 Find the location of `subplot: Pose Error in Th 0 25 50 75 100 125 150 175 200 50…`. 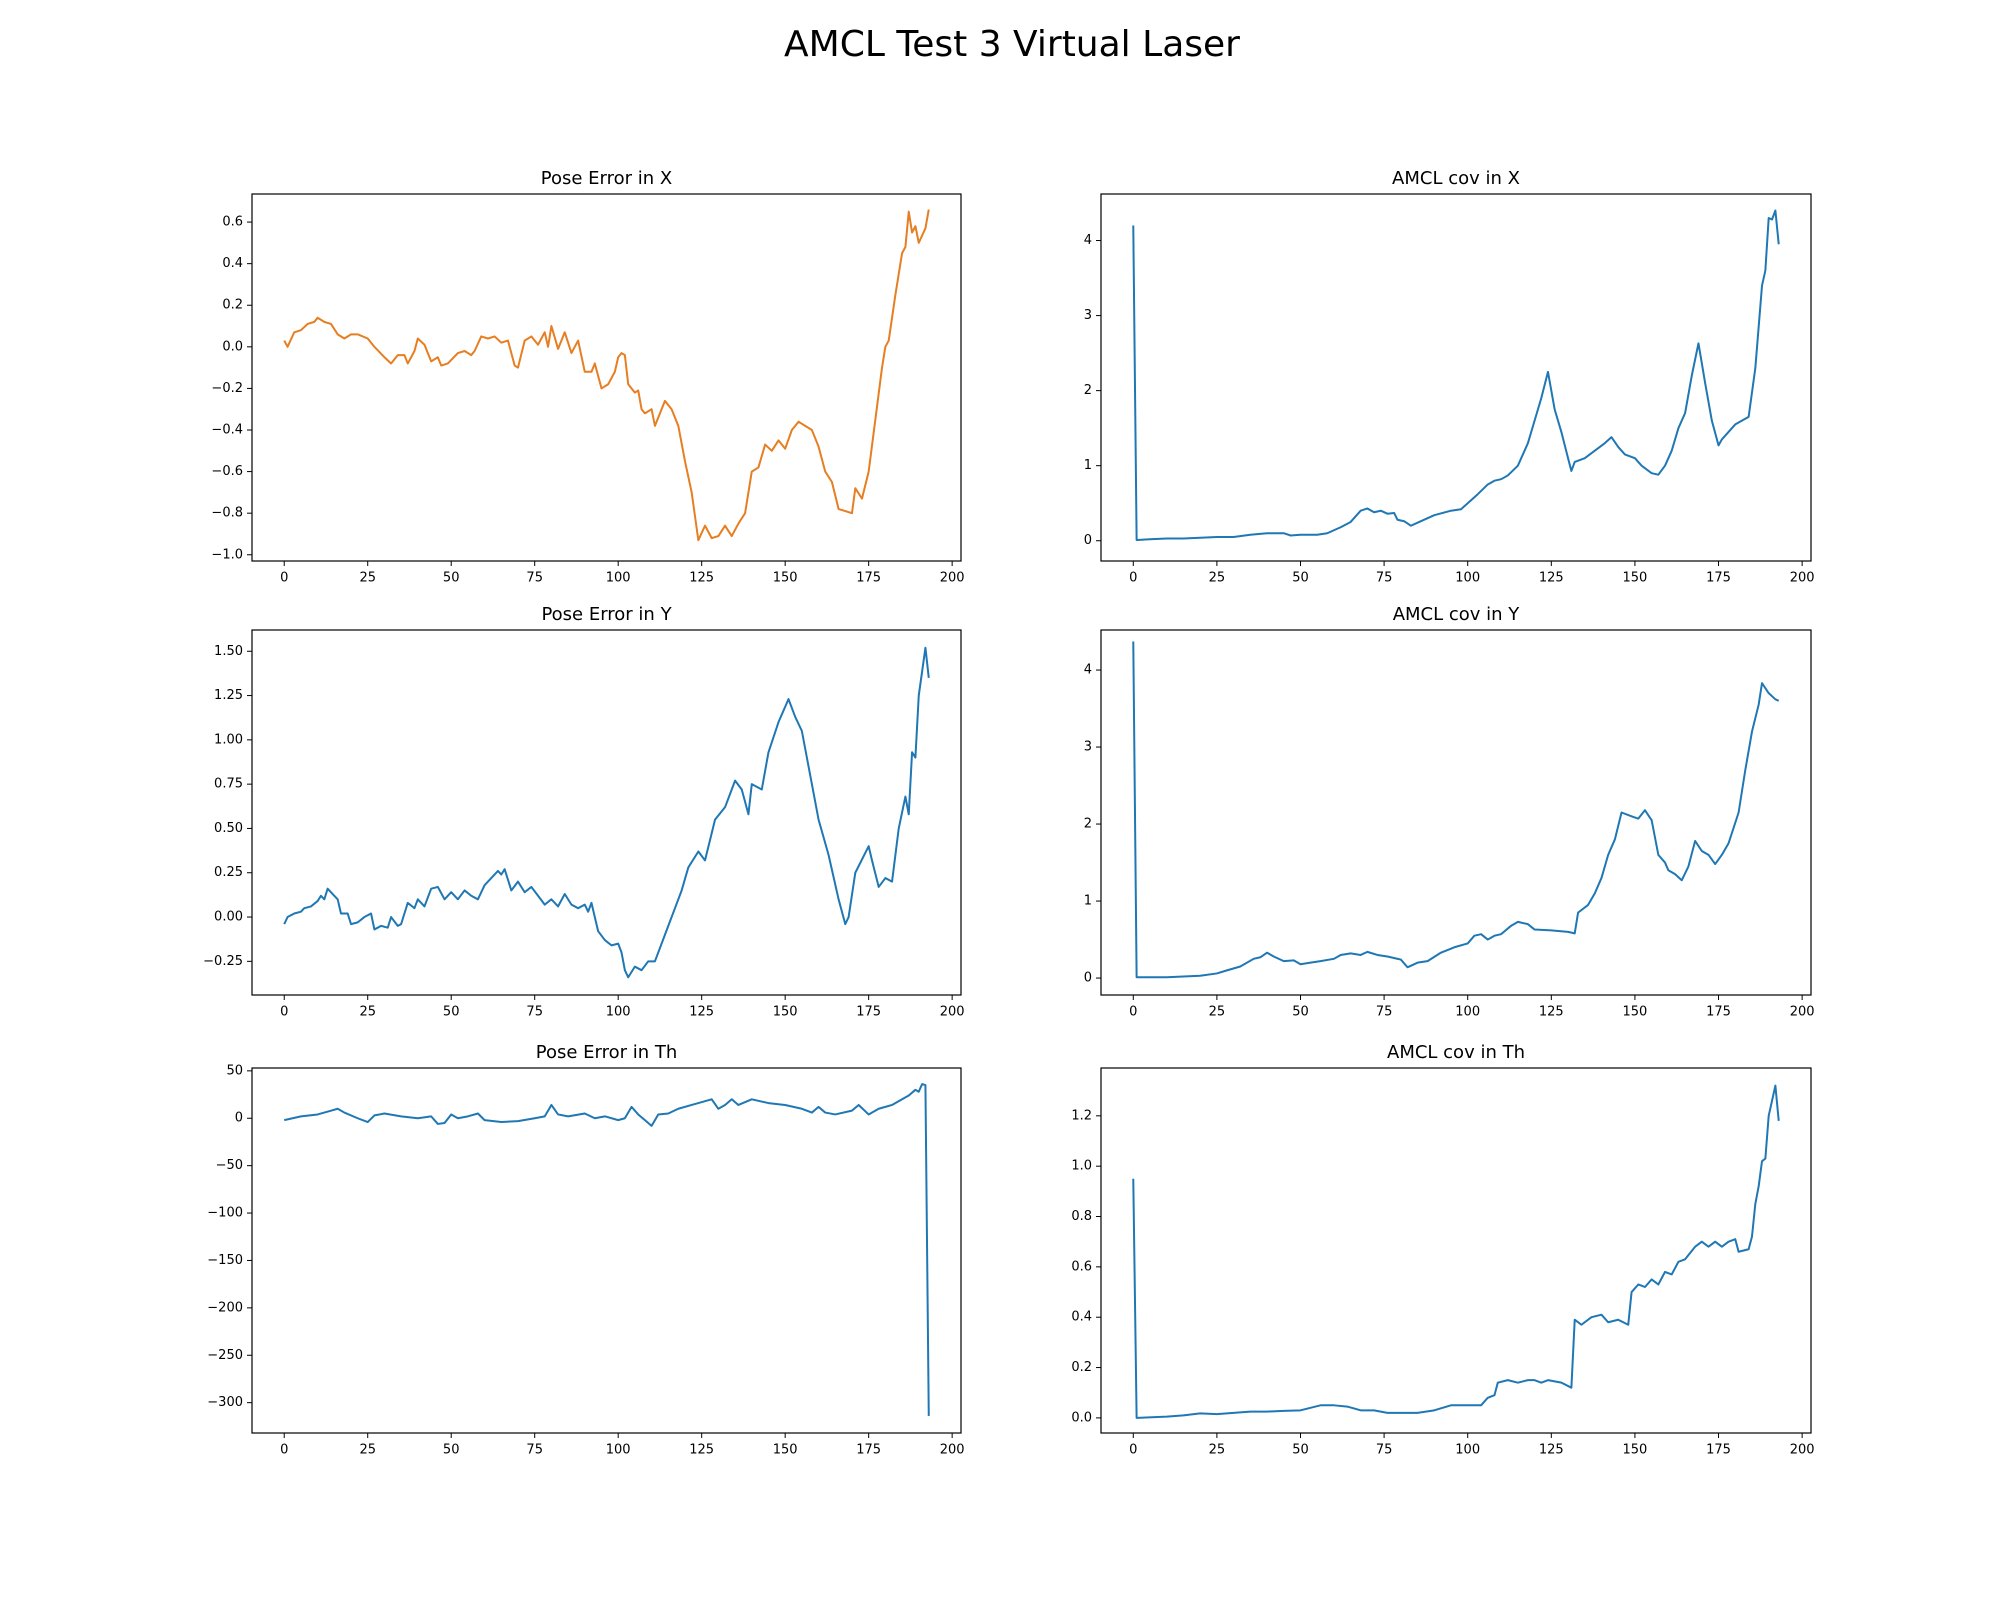

subplot: Pose Error in Th 0 25 50 75 100 125 150 175 200 50… is located at coordinates (585, 1250).